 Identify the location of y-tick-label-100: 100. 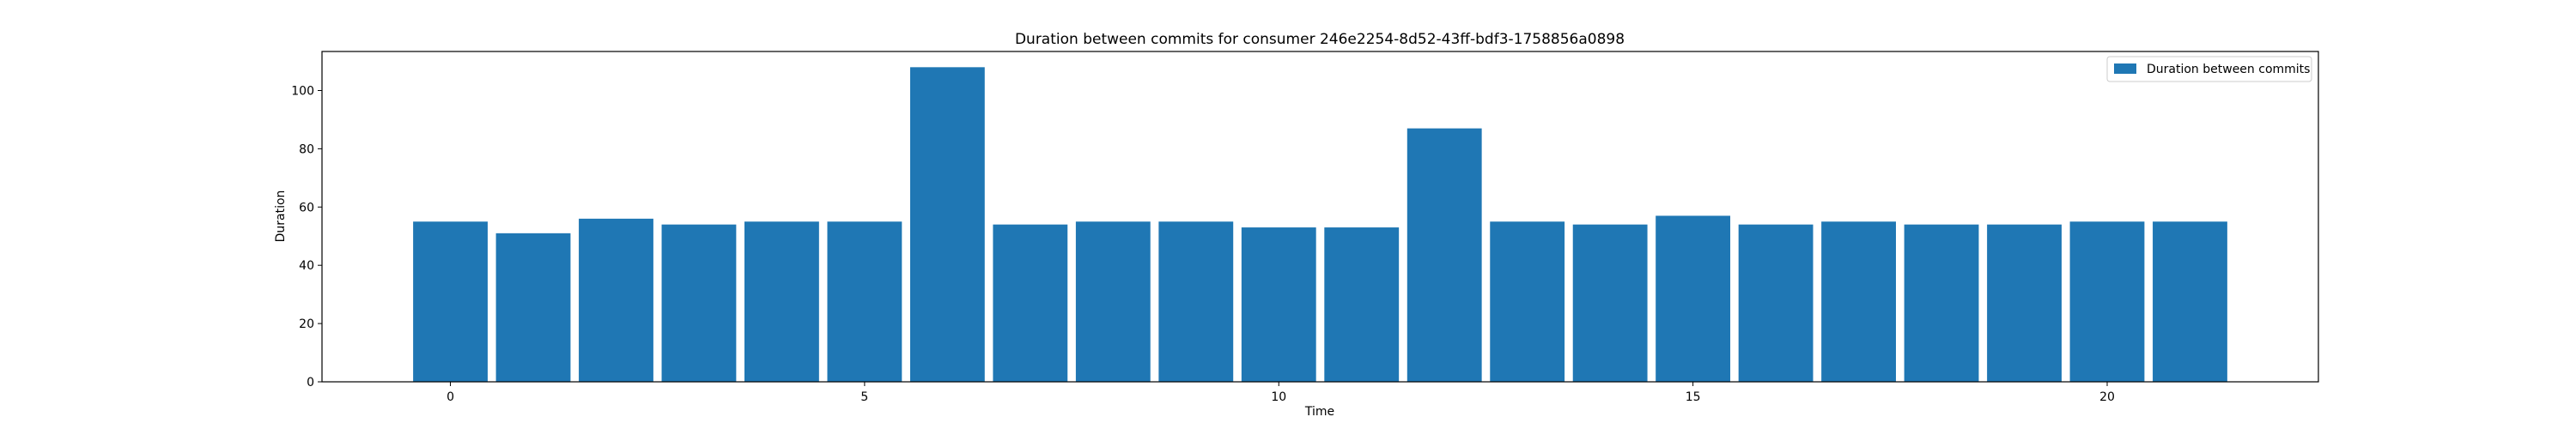
(302, 91).